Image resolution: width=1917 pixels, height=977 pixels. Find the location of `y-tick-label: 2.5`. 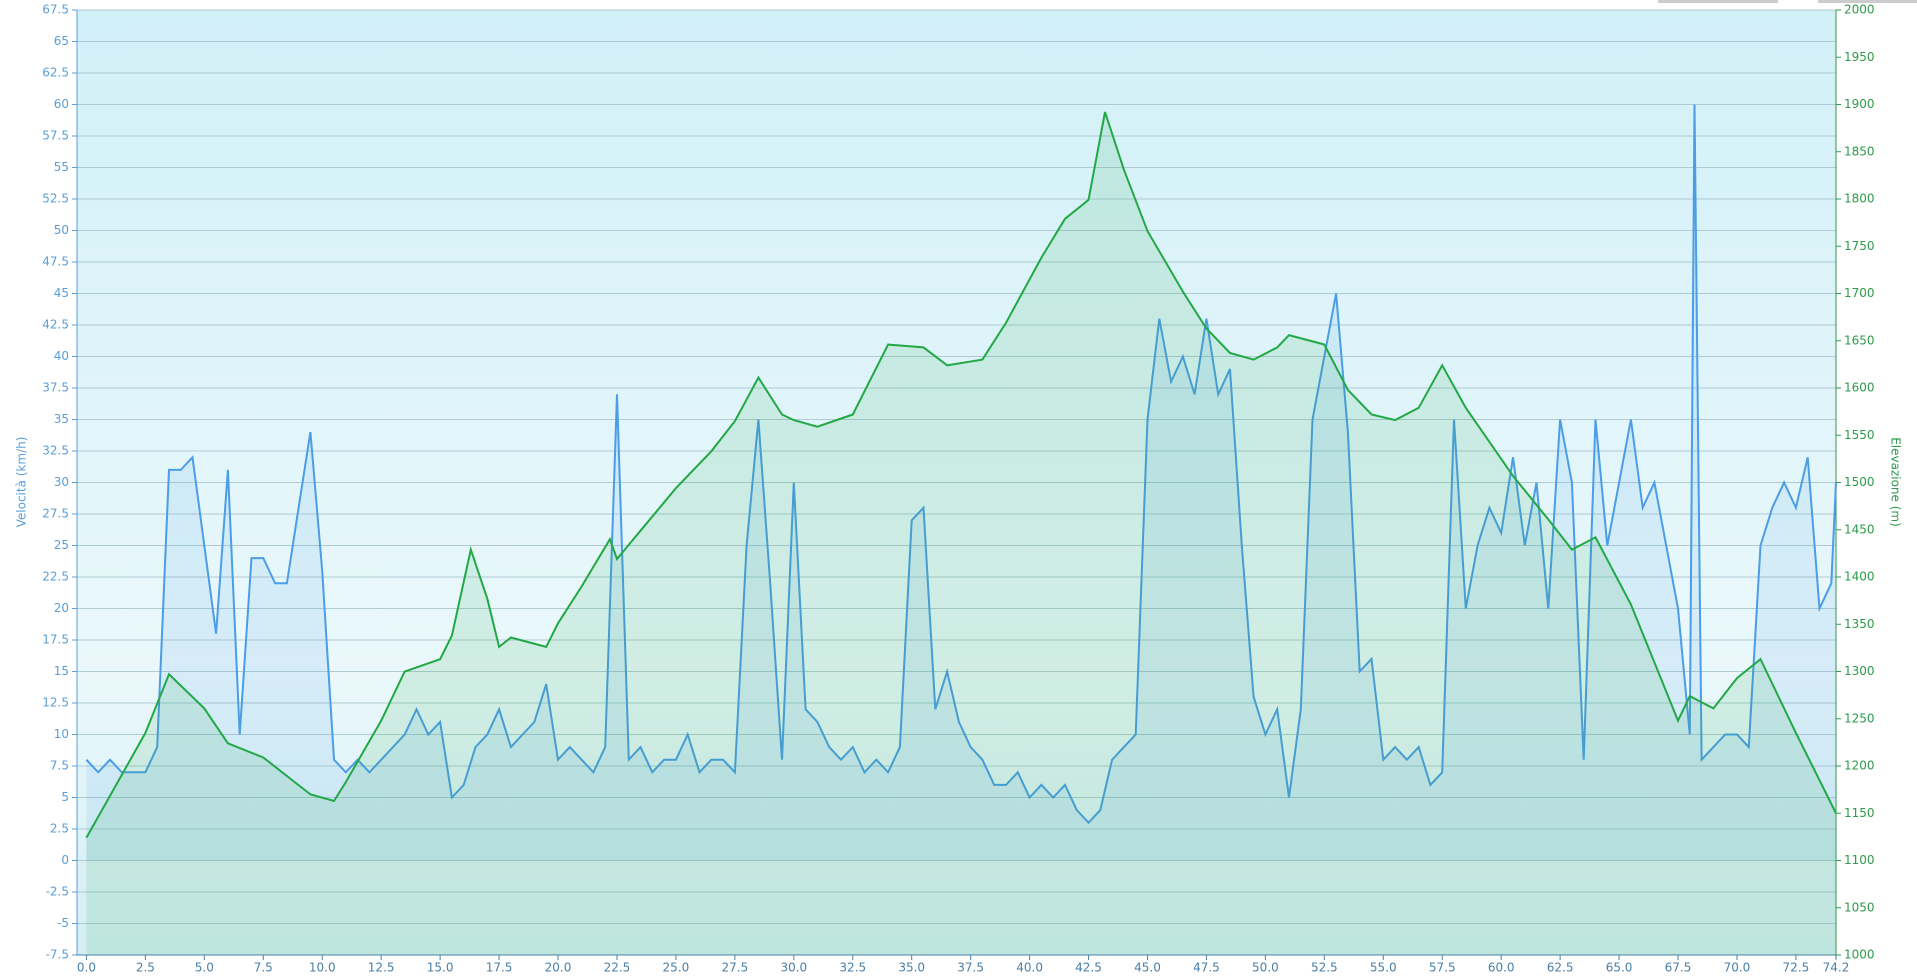

y-tick-label: 2.5 is located at coordinates (59, 829).